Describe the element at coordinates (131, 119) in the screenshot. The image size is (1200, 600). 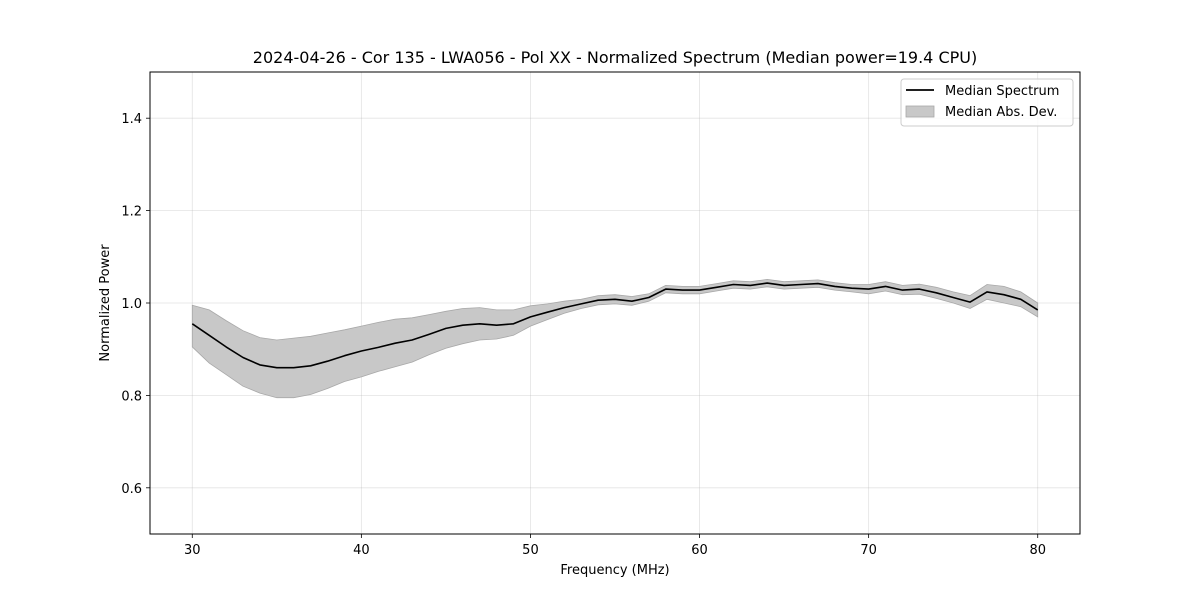
I see `y-tick-label: 1.4` at that location.